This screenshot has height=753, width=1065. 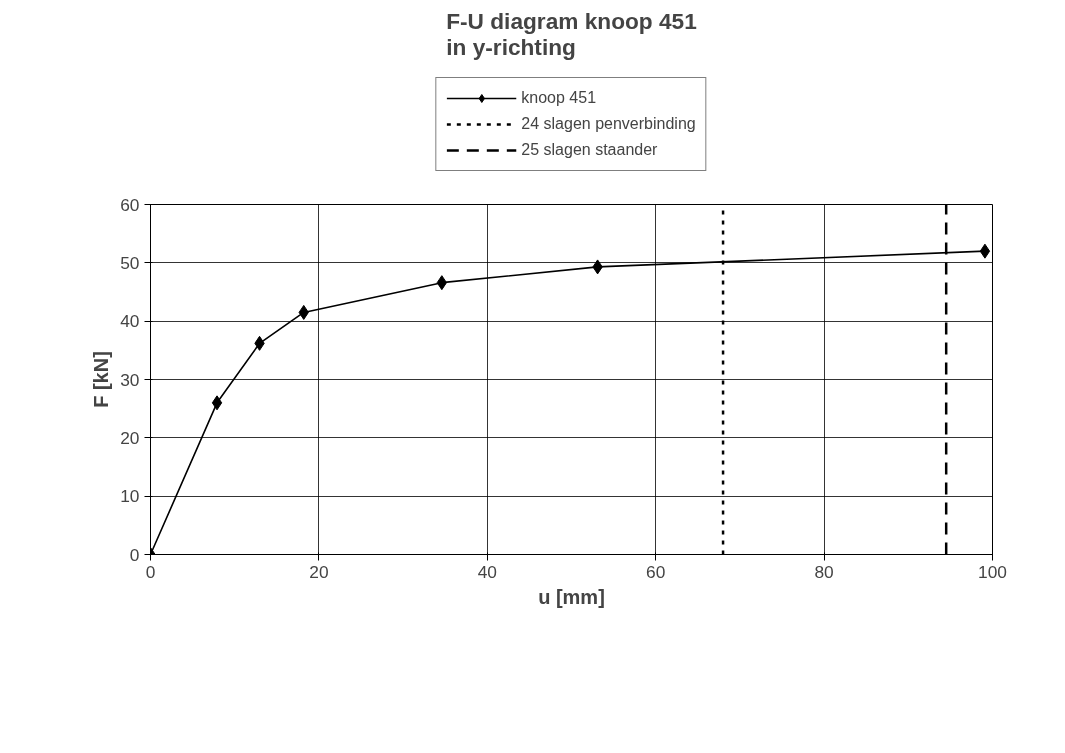 What do you see at coordinates (824, 571) in the screenshot?
I see `x-tick-label: 80` at bounding box center [824, 571].